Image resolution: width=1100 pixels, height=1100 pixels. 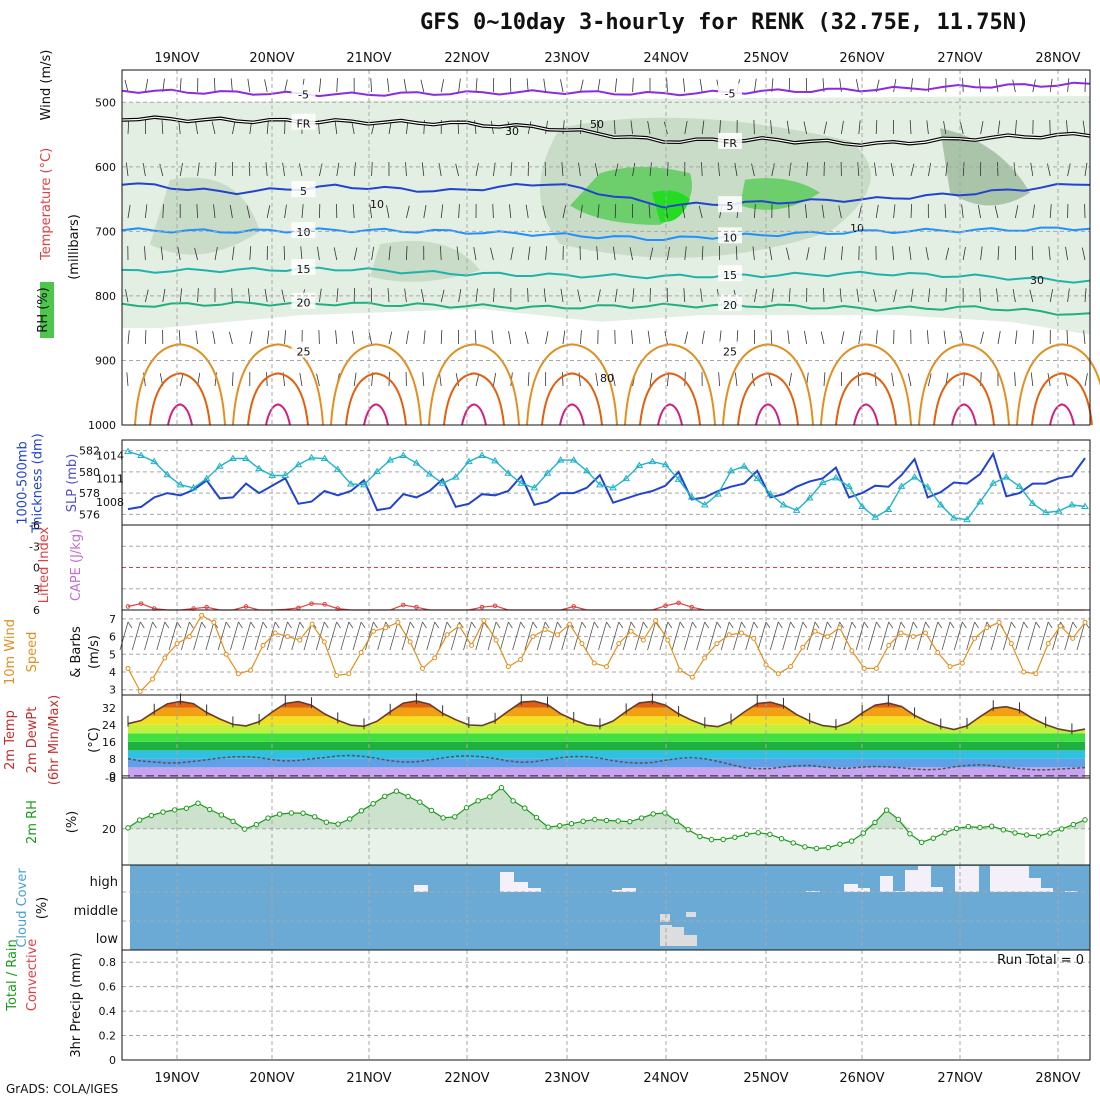 I want to click on axis-label: 2m Temp, so click(x=10, y=740).